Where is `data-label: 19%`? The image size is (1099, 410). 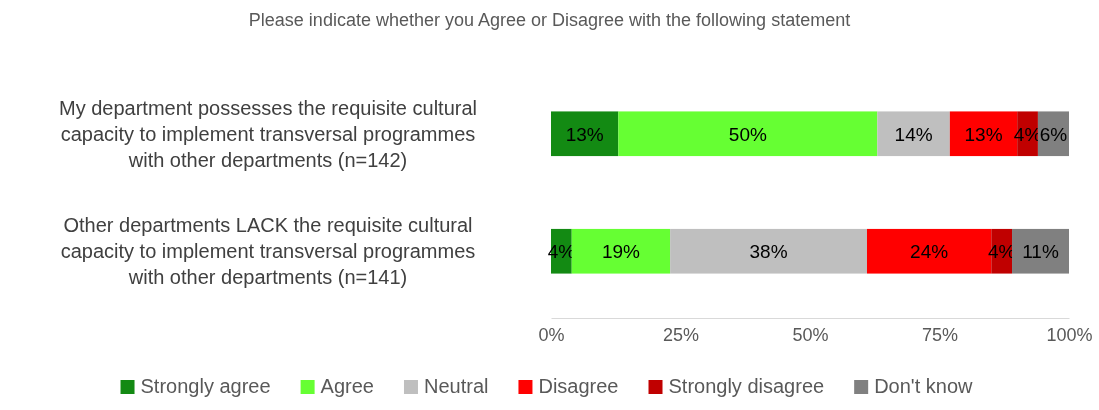 data-label: 19% is located at coordinates (621, 252).